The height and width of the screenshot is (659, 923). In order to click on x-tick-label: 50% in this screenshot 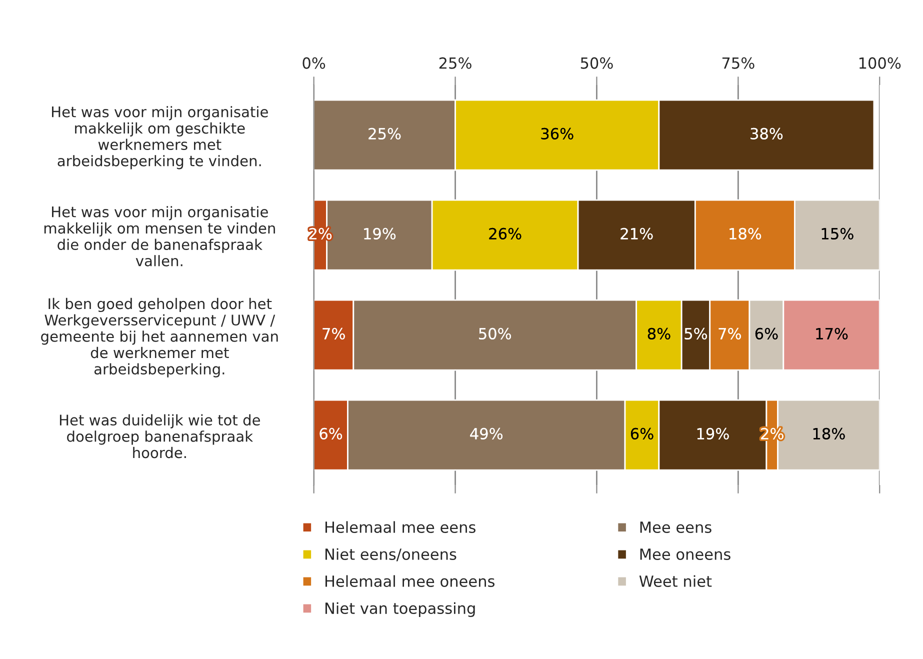, I will do `click(596, 63)`.